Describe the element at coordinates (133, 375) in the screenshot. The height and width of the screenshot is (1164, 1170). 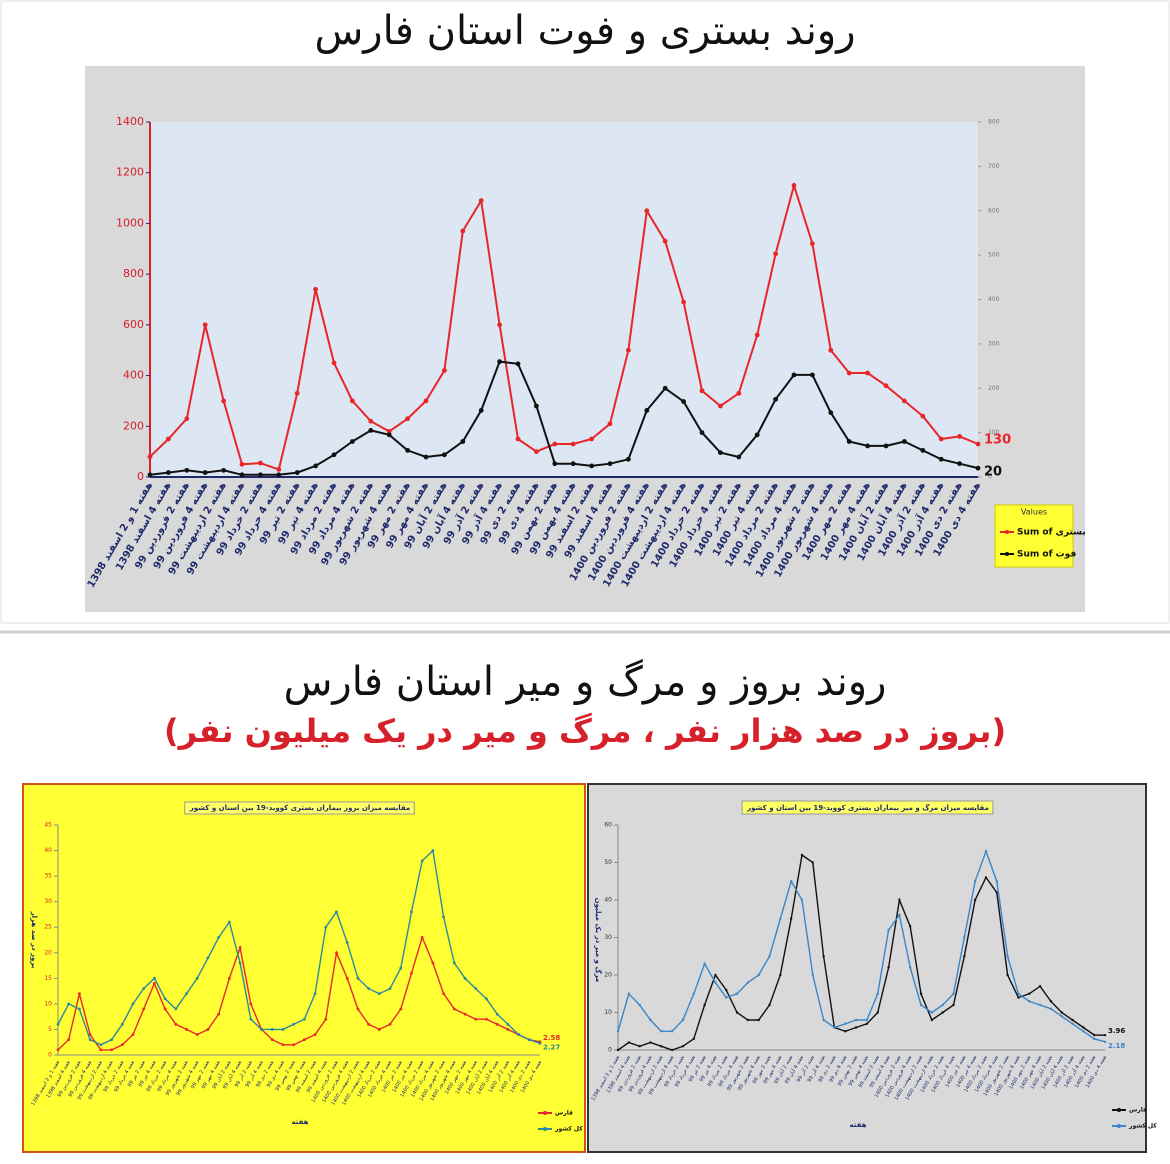
I see `y-tick-label: 400` at that location.